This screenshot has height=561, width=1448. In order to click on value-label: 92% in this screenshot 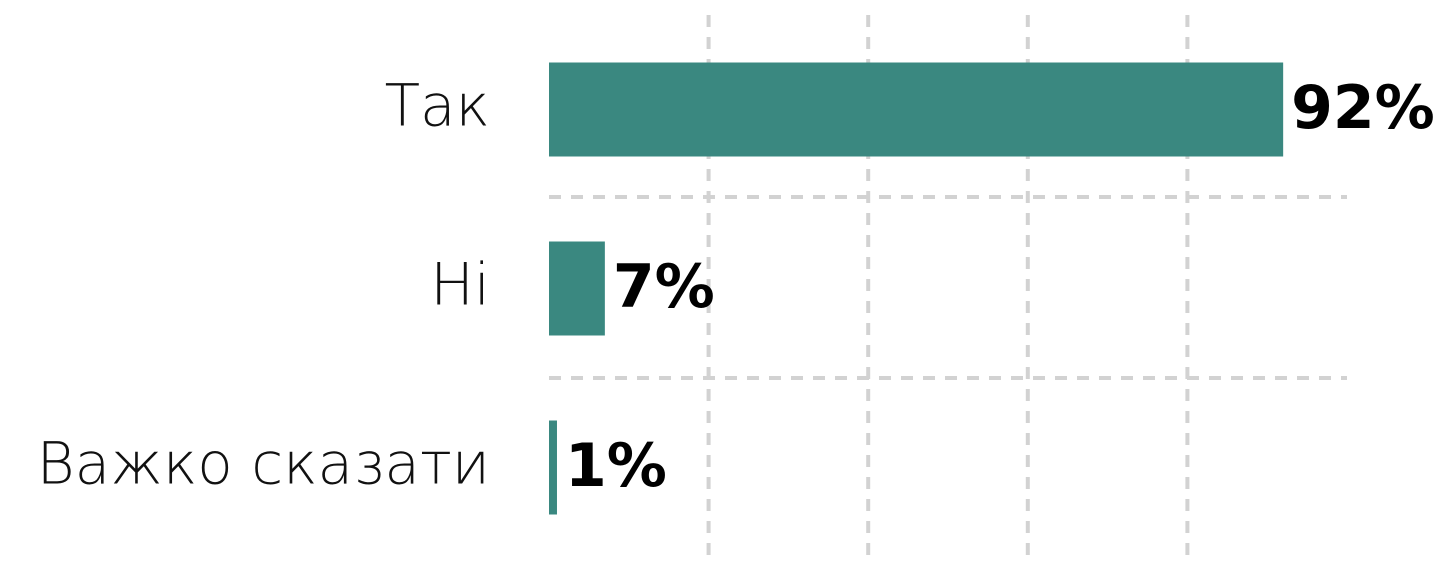, I will do `click(1363, 108)`.